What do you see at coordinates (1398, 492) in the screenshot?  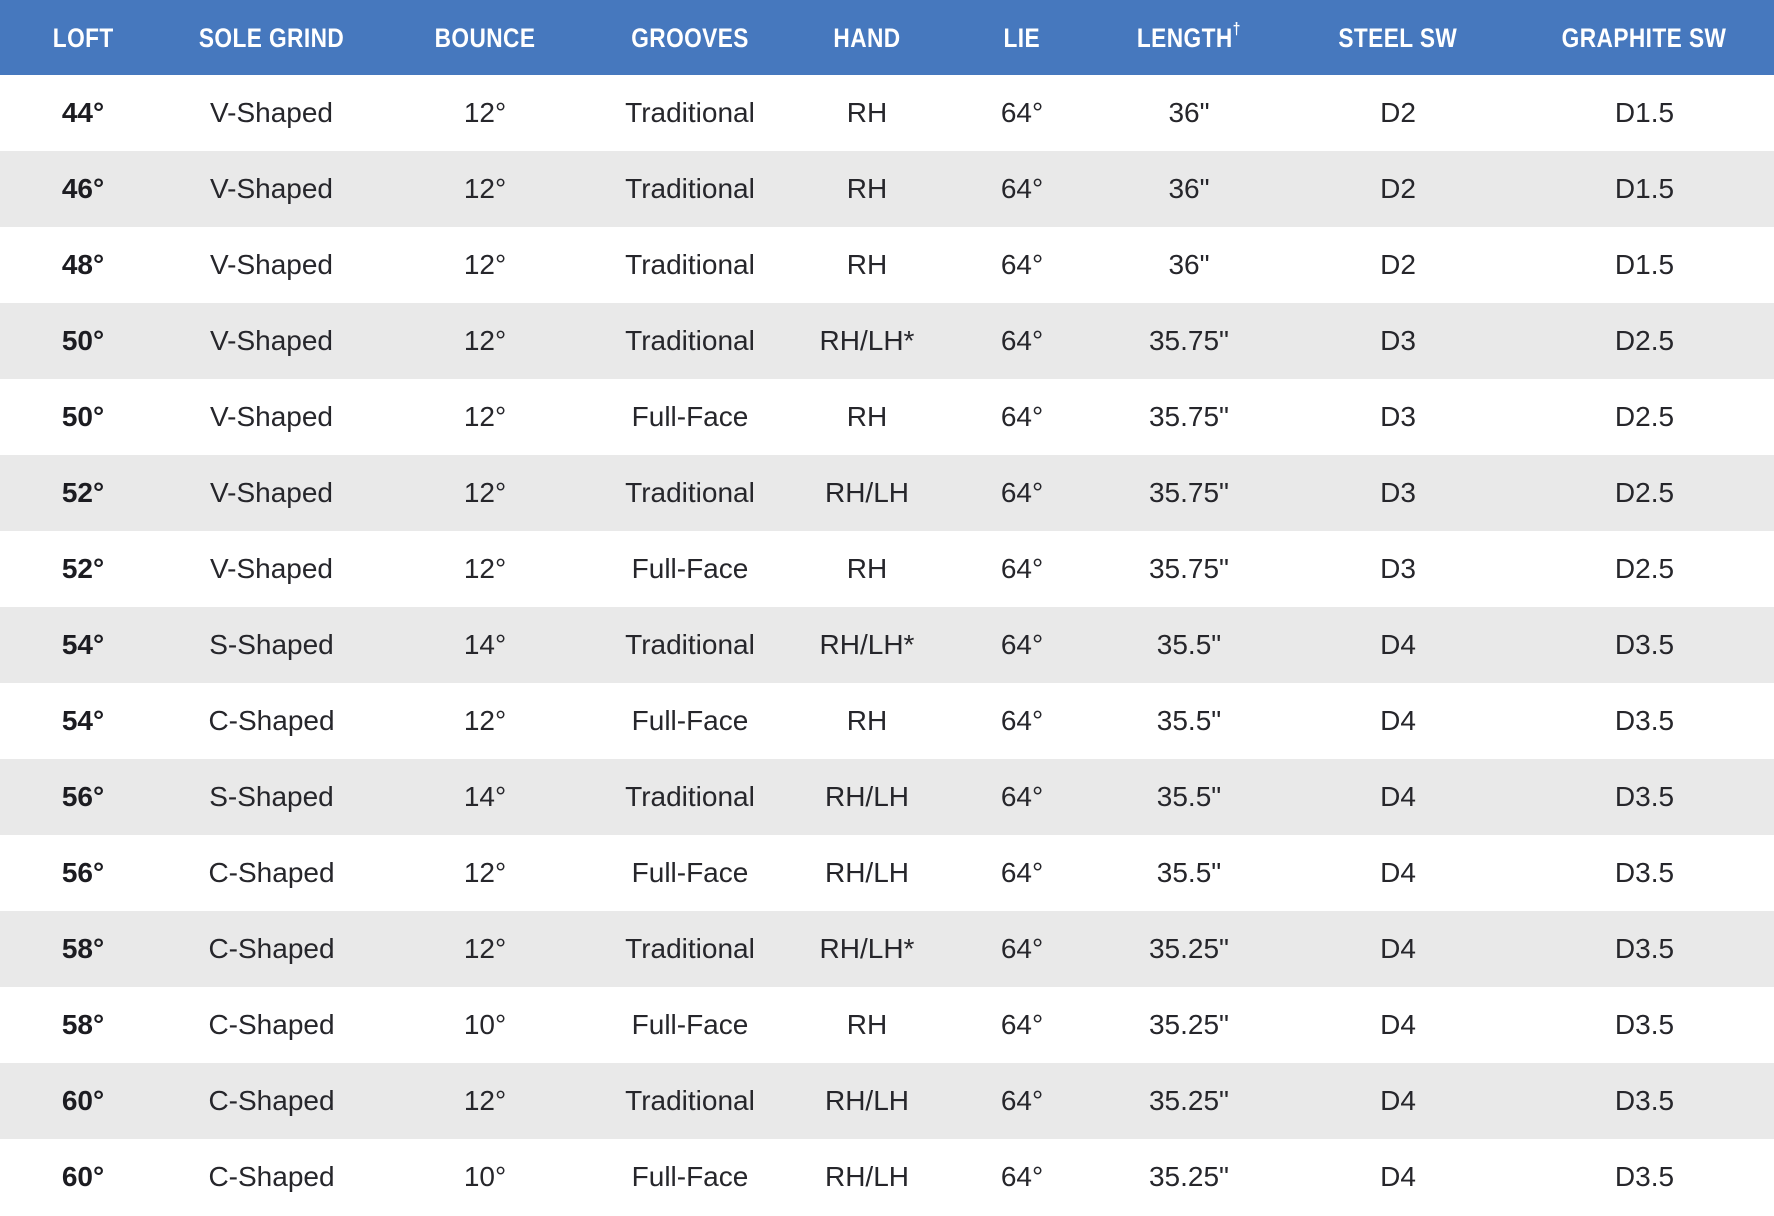 I see `table-cell: D3` at bounding box center [1398, 492].